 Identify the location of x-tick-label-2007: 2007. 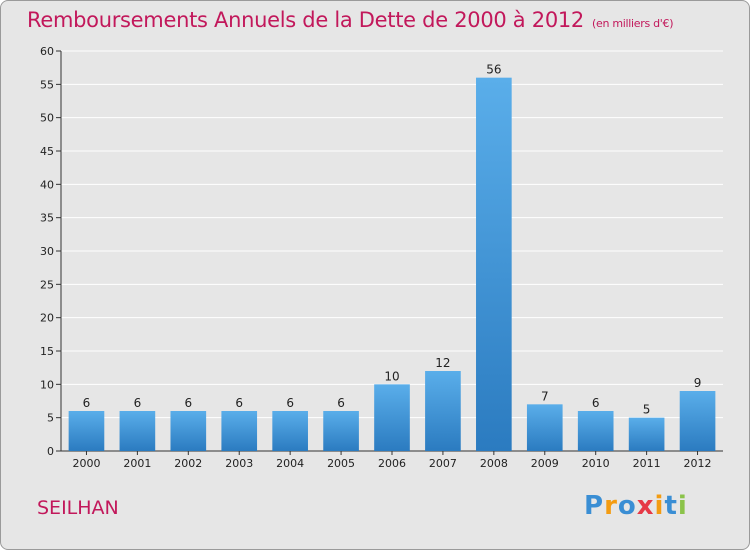
(443, 463).